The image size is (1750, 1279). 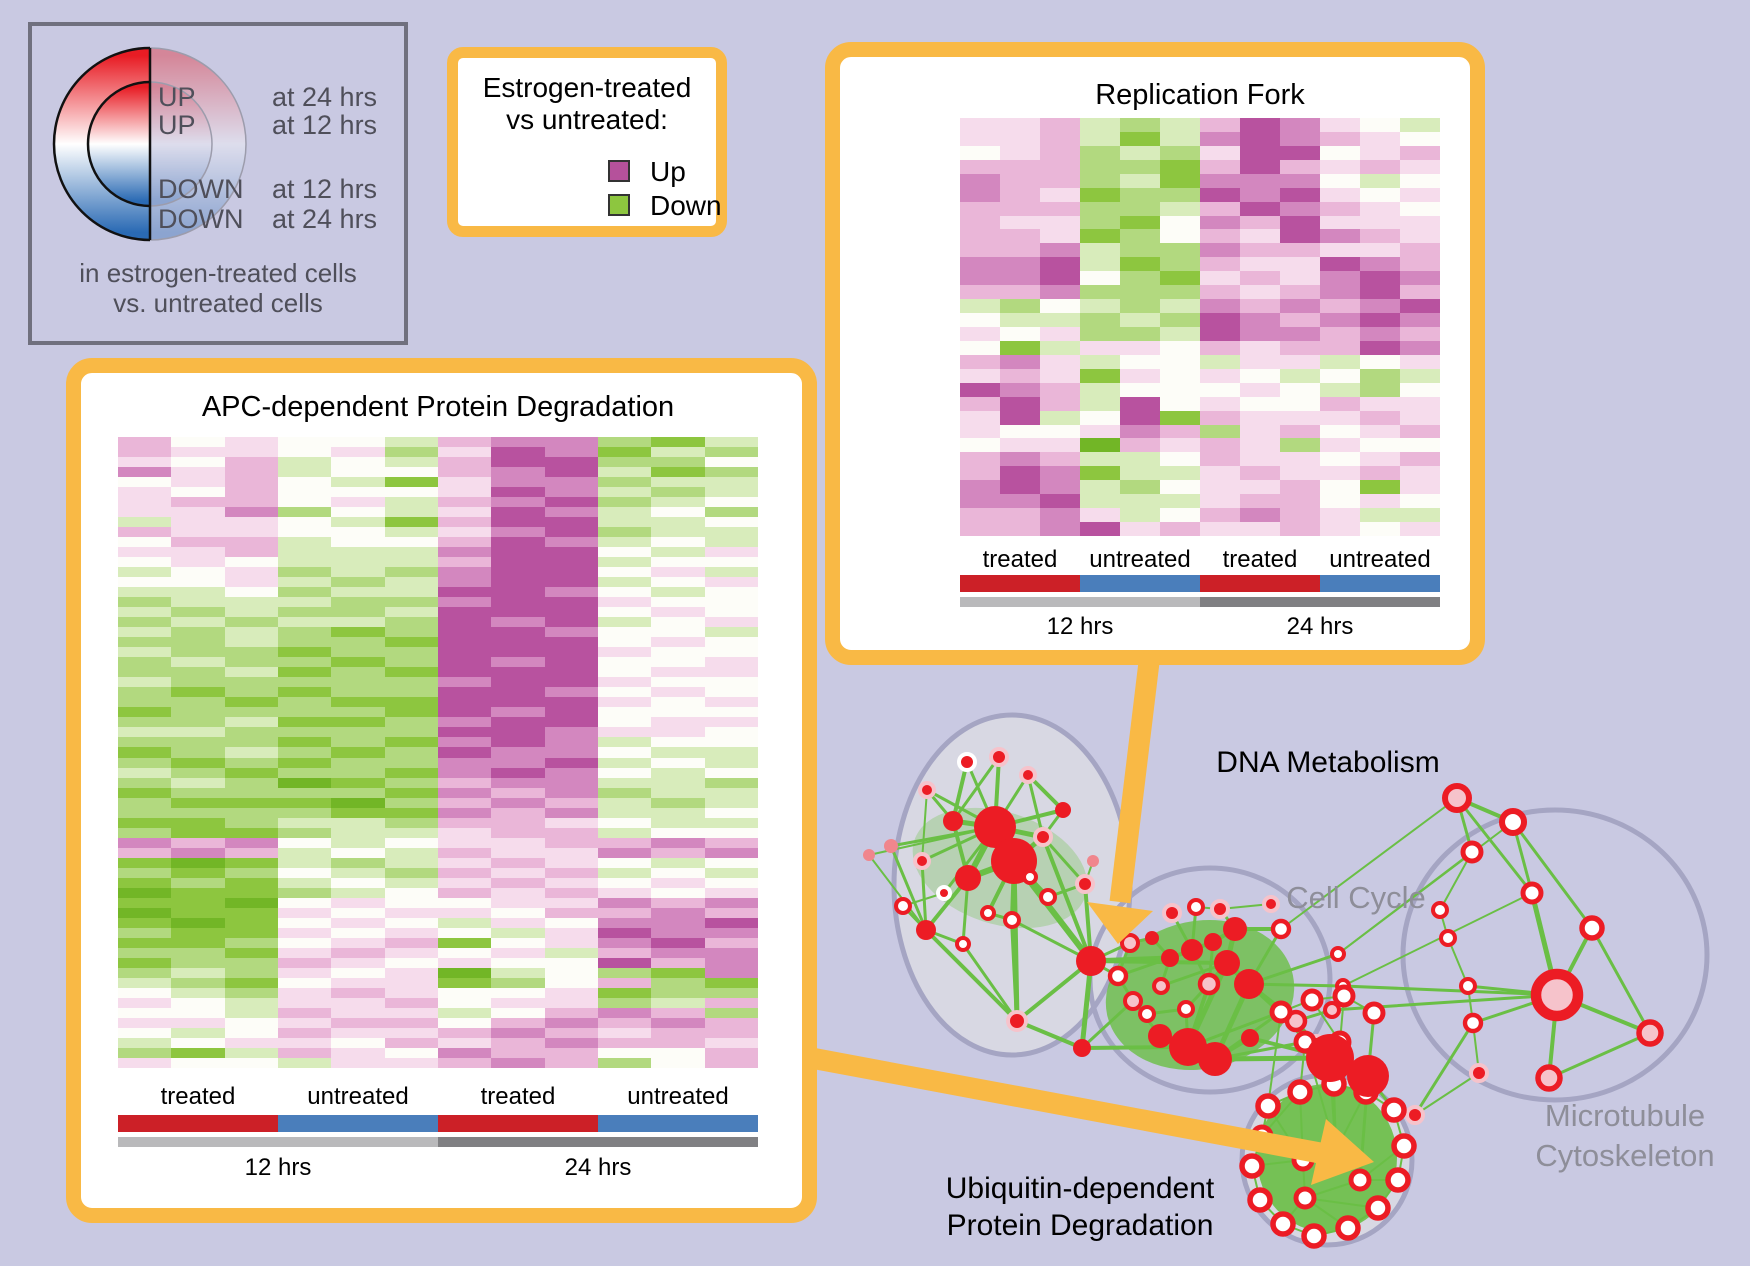 I want to click on rf-group-treated-24: treated, so click(x=1260, y=559).